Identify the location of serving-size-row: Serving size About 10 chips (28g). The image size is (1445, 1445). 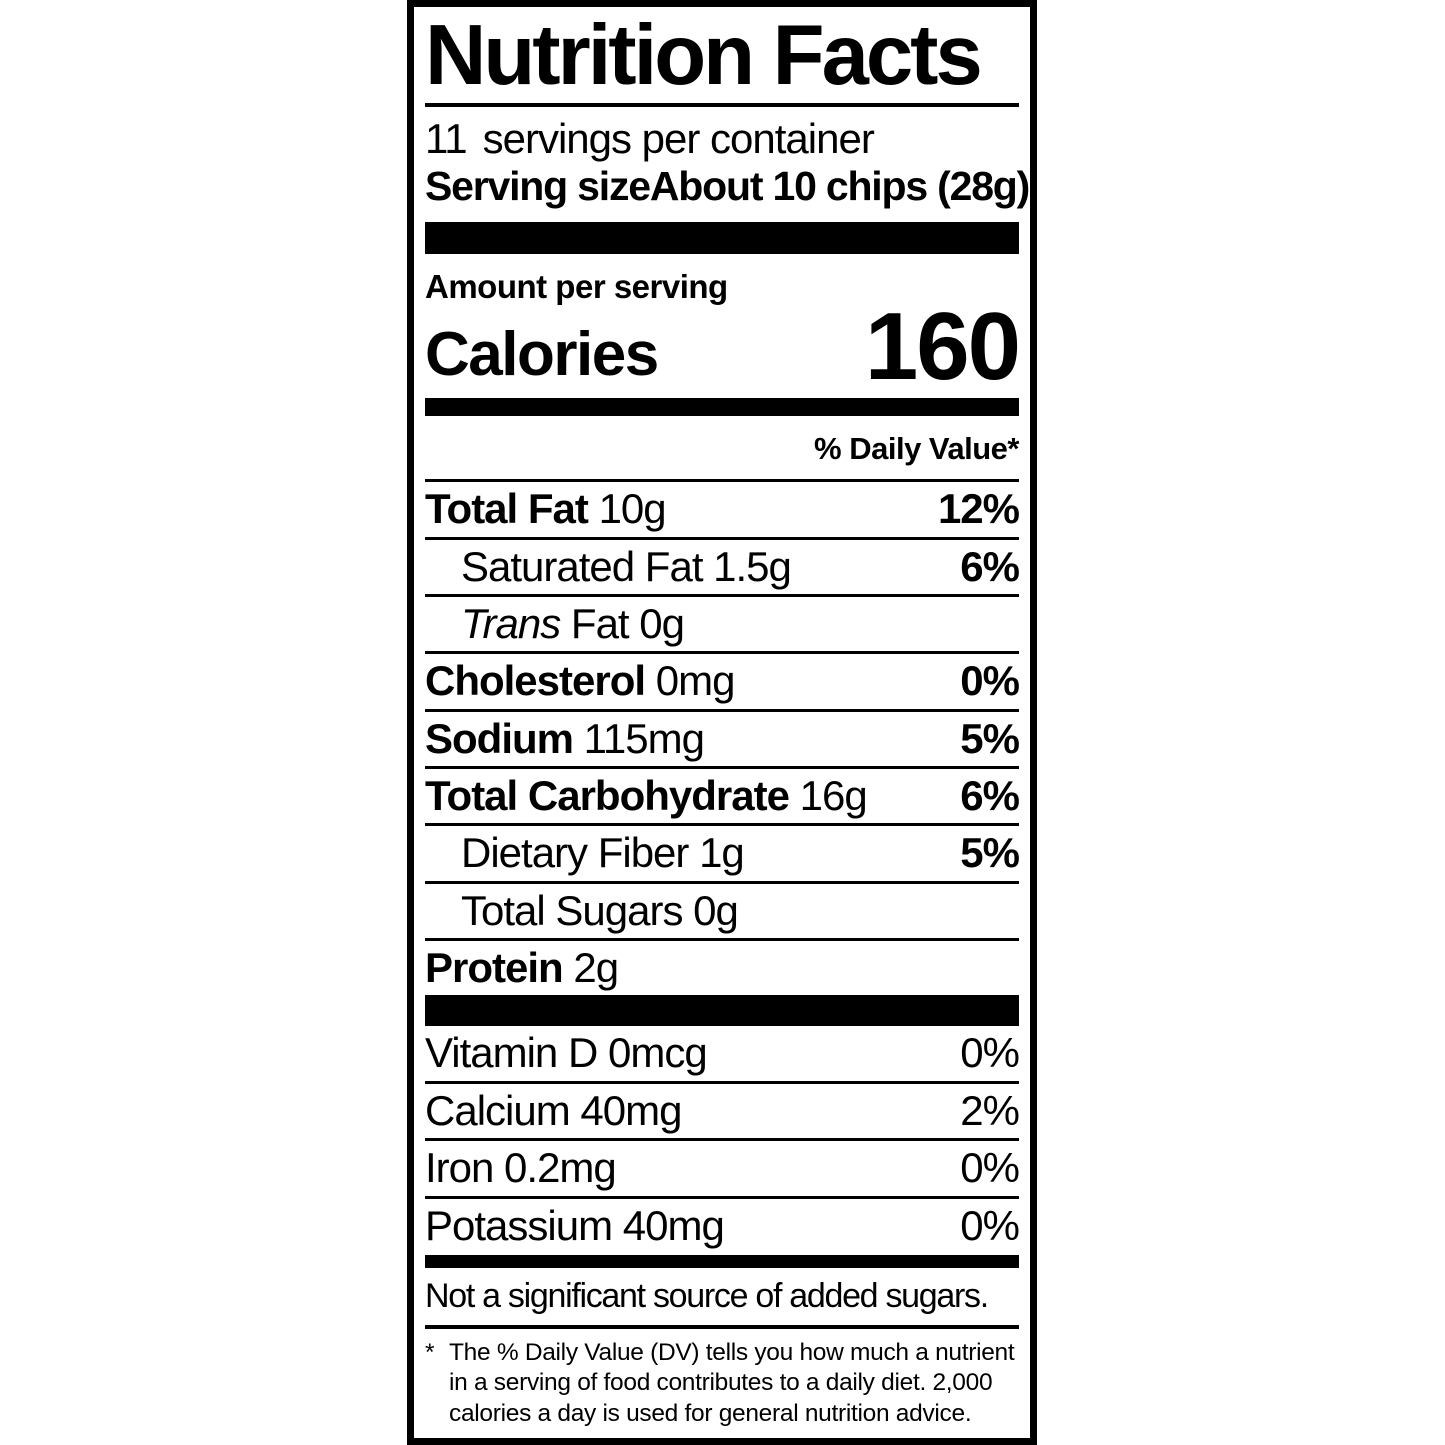
(727, 186).